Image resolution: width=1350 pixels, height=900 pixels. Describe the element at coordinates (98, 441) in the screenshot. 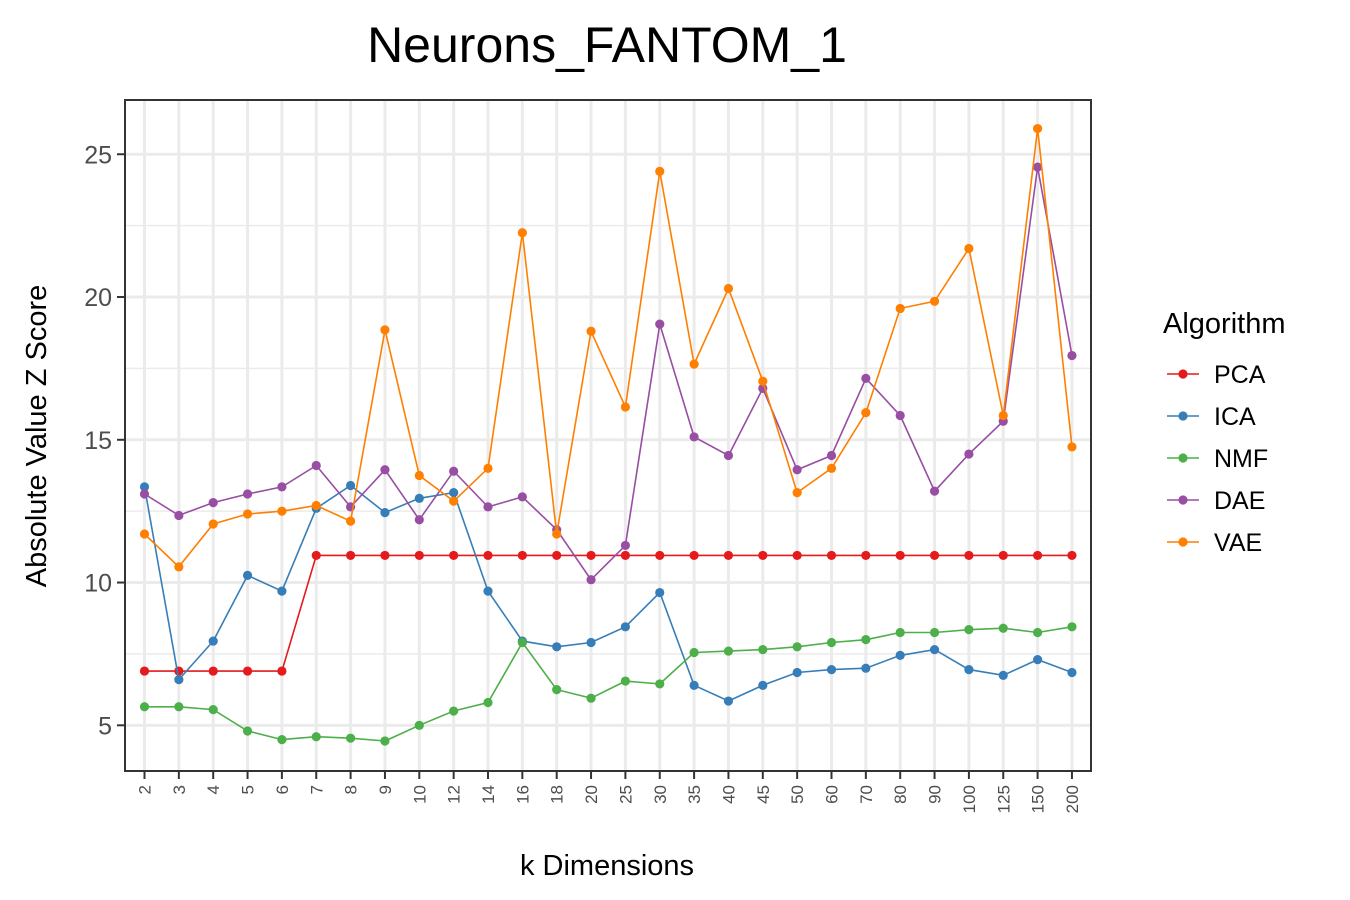

I see `y-tick-label: 15` at that location.